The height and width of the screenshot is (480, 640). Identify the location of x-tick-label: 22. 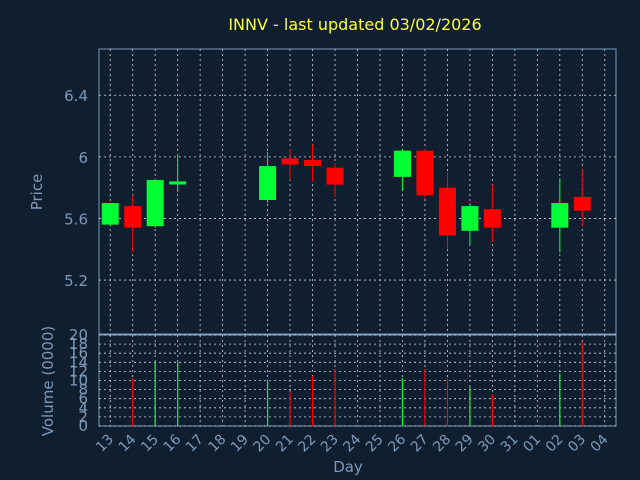
(307, 444).